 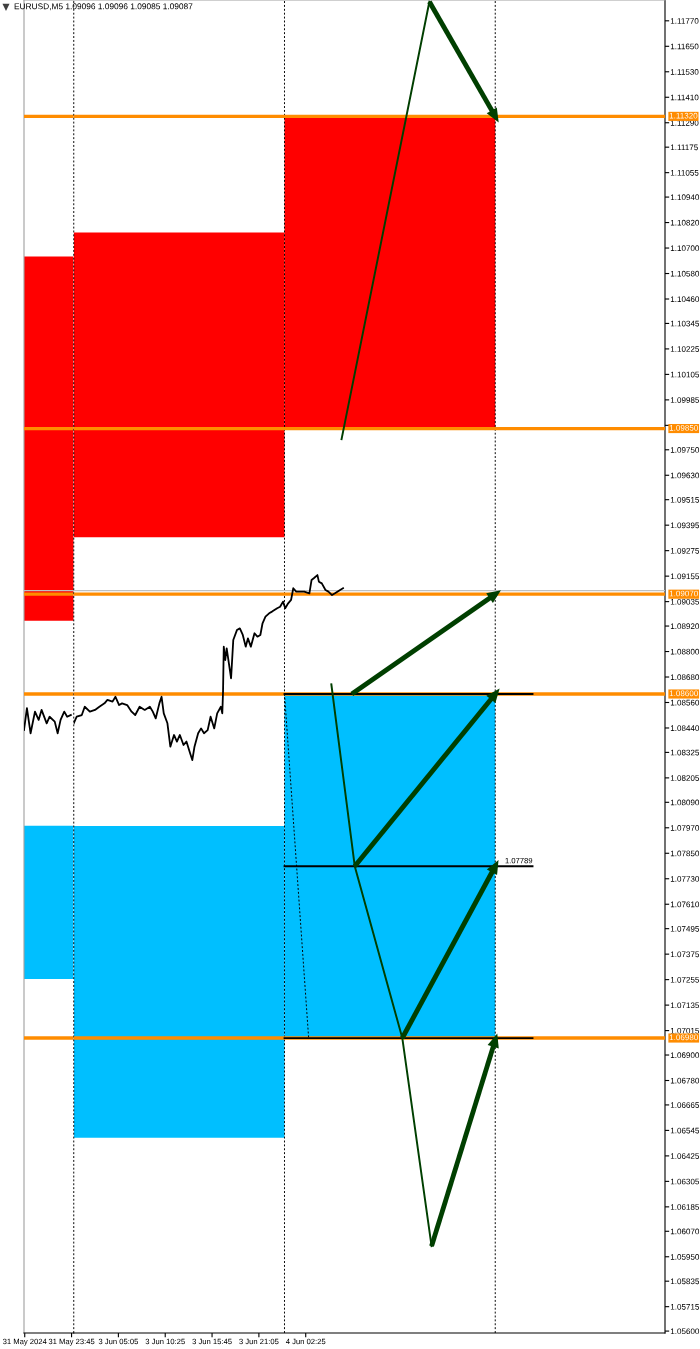 I want to click on y-tick-label: 1.06070, so click(x=685, y=1231).